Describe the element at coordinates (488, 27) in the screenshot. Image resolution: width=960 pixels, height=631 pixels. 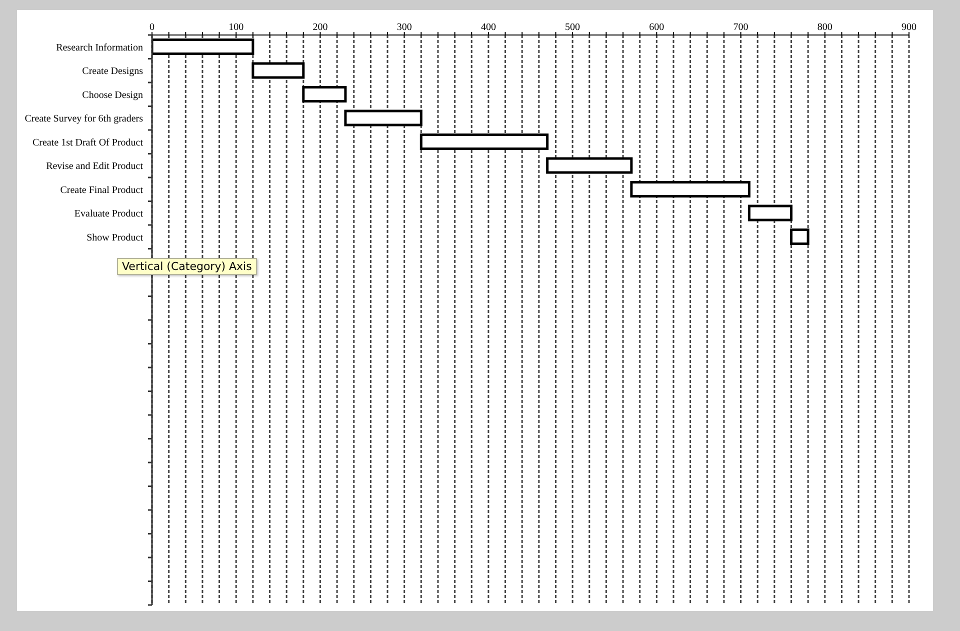
I see `x-tick-label: 400` at that location.